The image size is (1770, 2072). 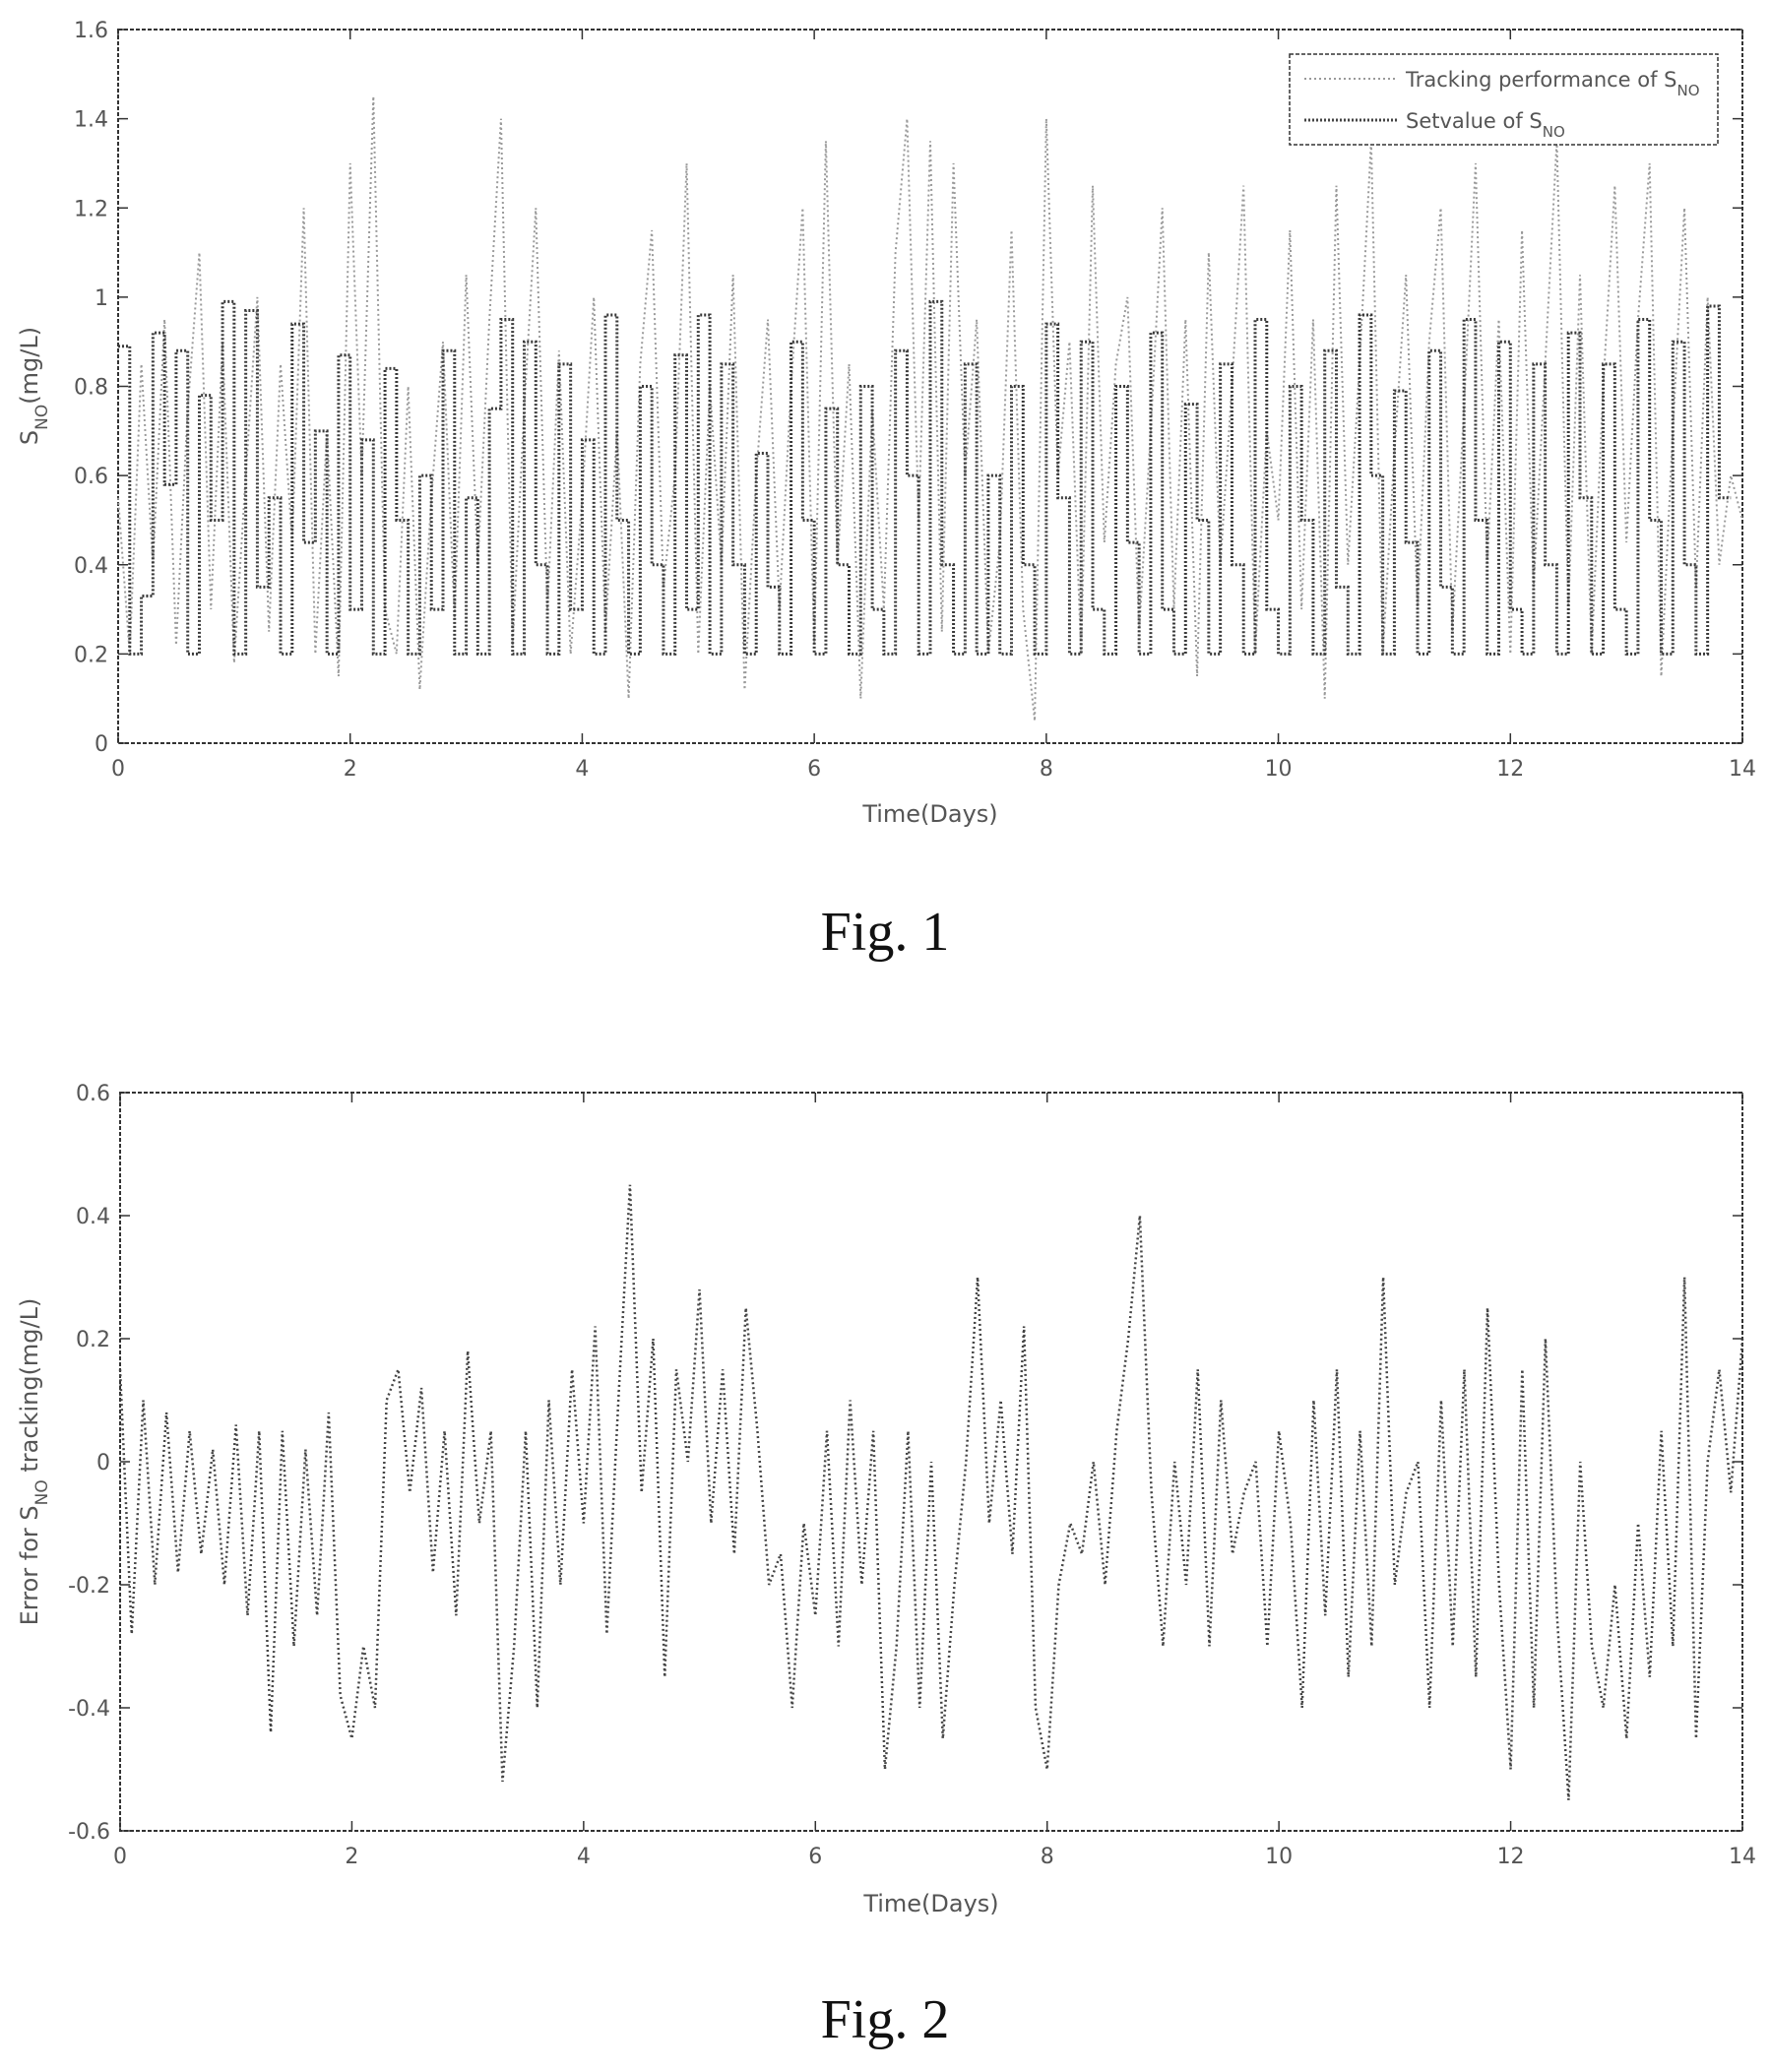 What do you see at coordinates (1474, 121) in the screenshot?
I see `legend-setvalue-main: Setvalue of S` at bounding box center [1474, 121].